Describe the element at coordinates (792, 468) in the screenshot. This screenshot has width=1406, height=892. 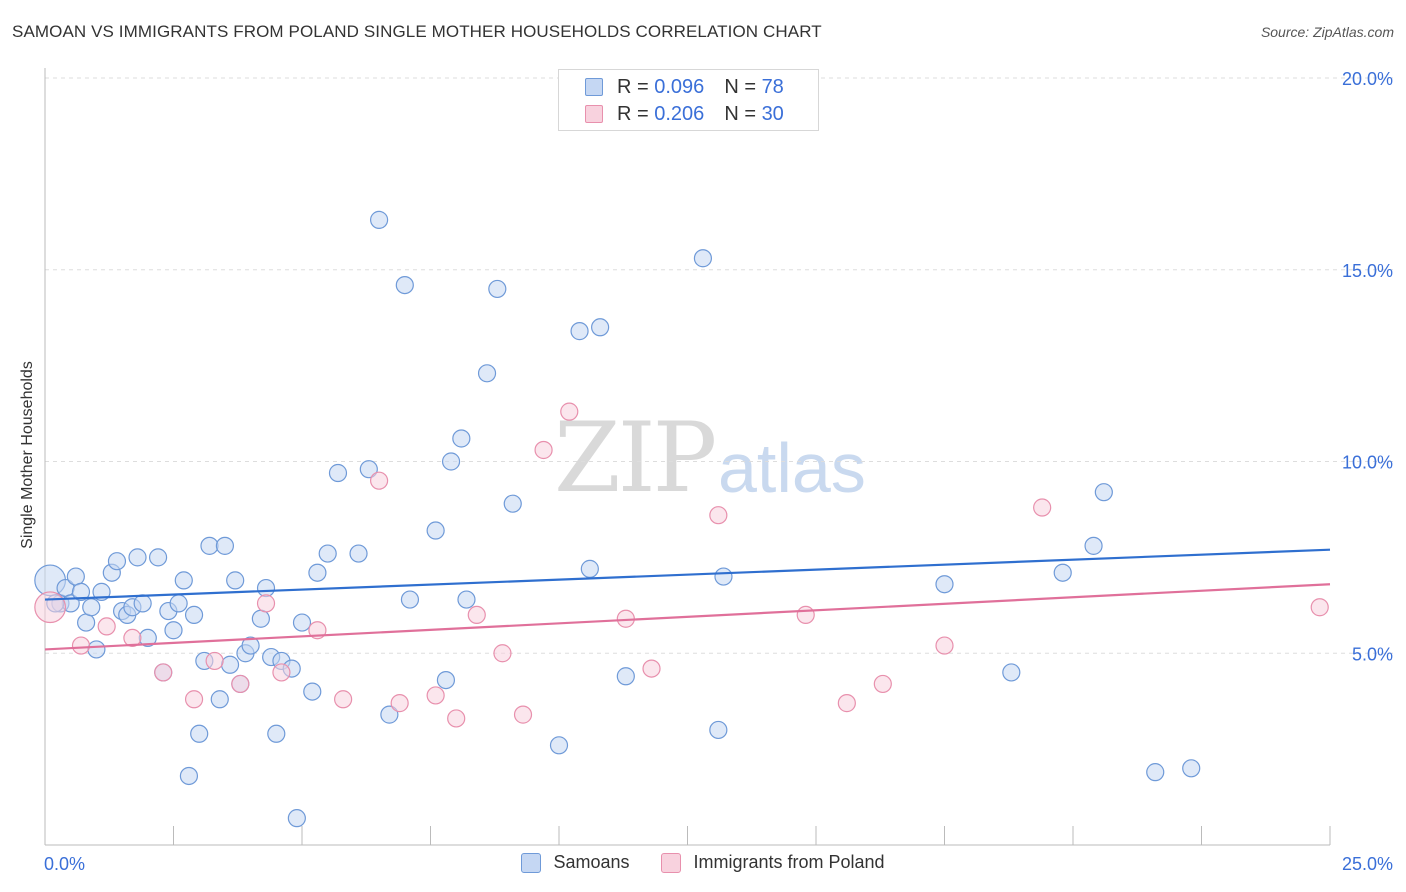
I see `watermark-atlas: atlas` at that location.